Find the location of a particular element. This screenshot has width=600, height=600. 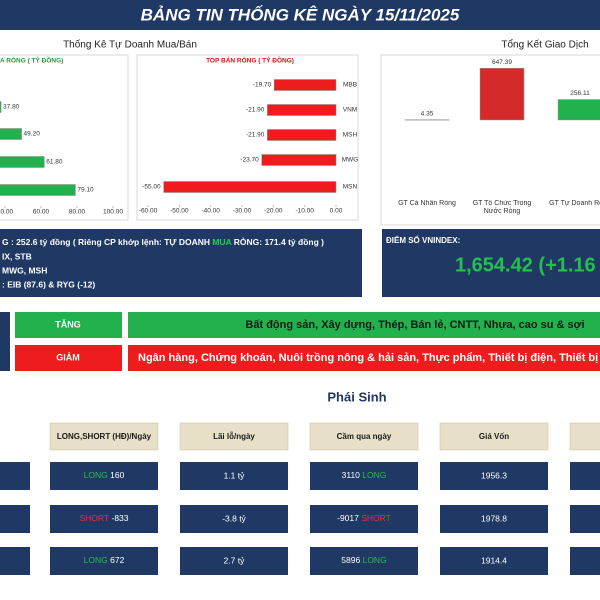

position-cell: LONG 672 is located at coordinates (104, 560).